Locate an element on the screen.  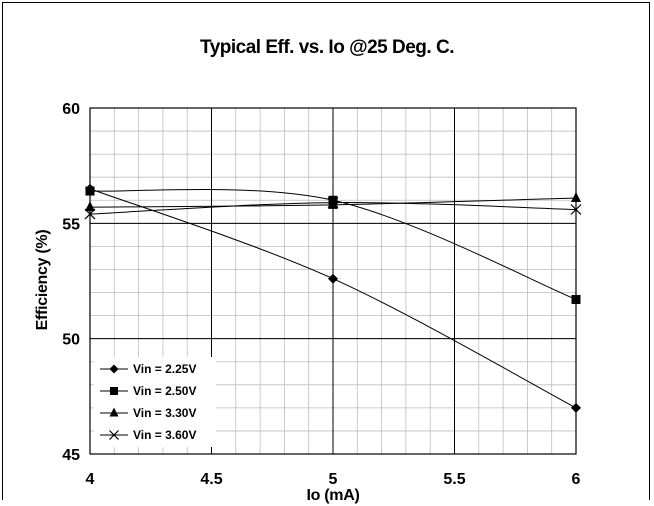
legend-entry: Vin = 3.60V is located at coordinates (148, 435).